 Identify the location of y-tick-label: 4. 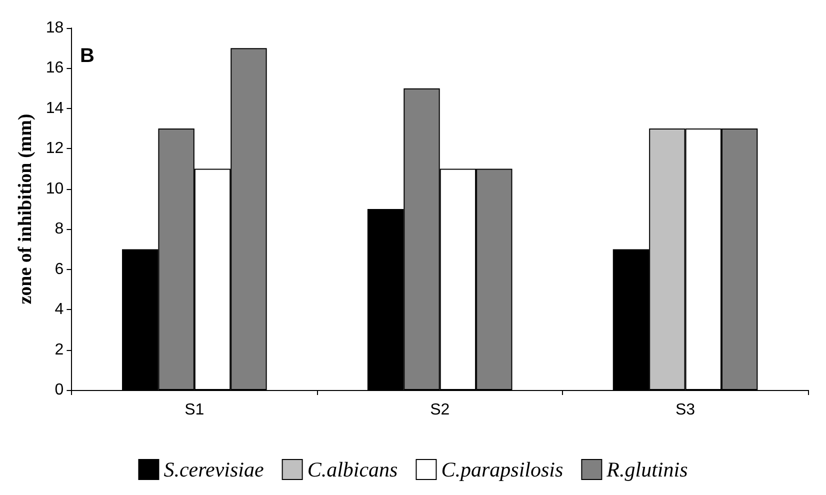
(59, 309).